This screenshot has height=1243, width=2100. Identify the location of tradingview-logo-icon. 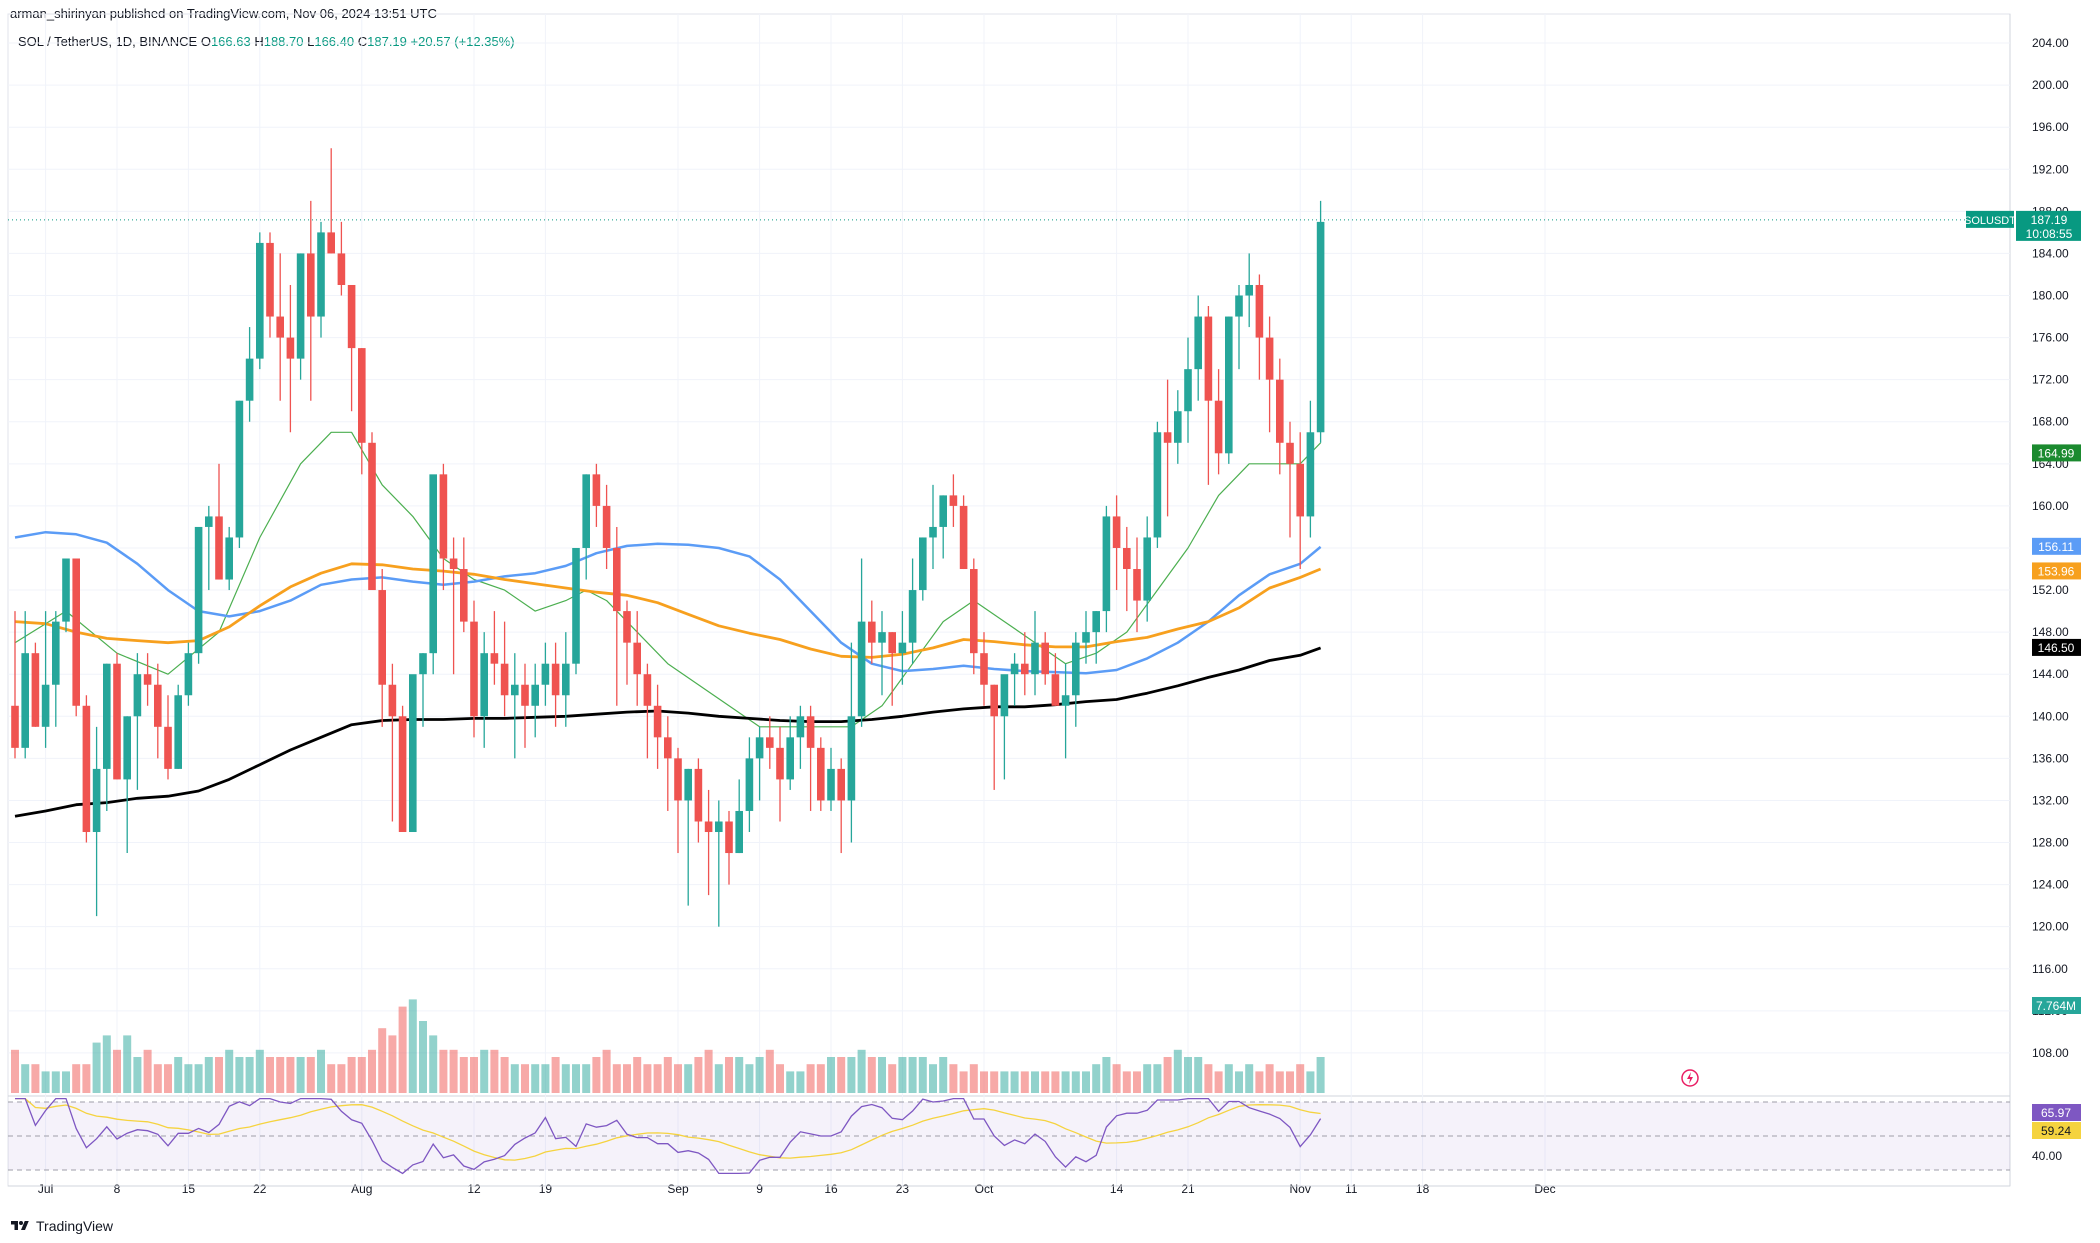
(20, 1225).